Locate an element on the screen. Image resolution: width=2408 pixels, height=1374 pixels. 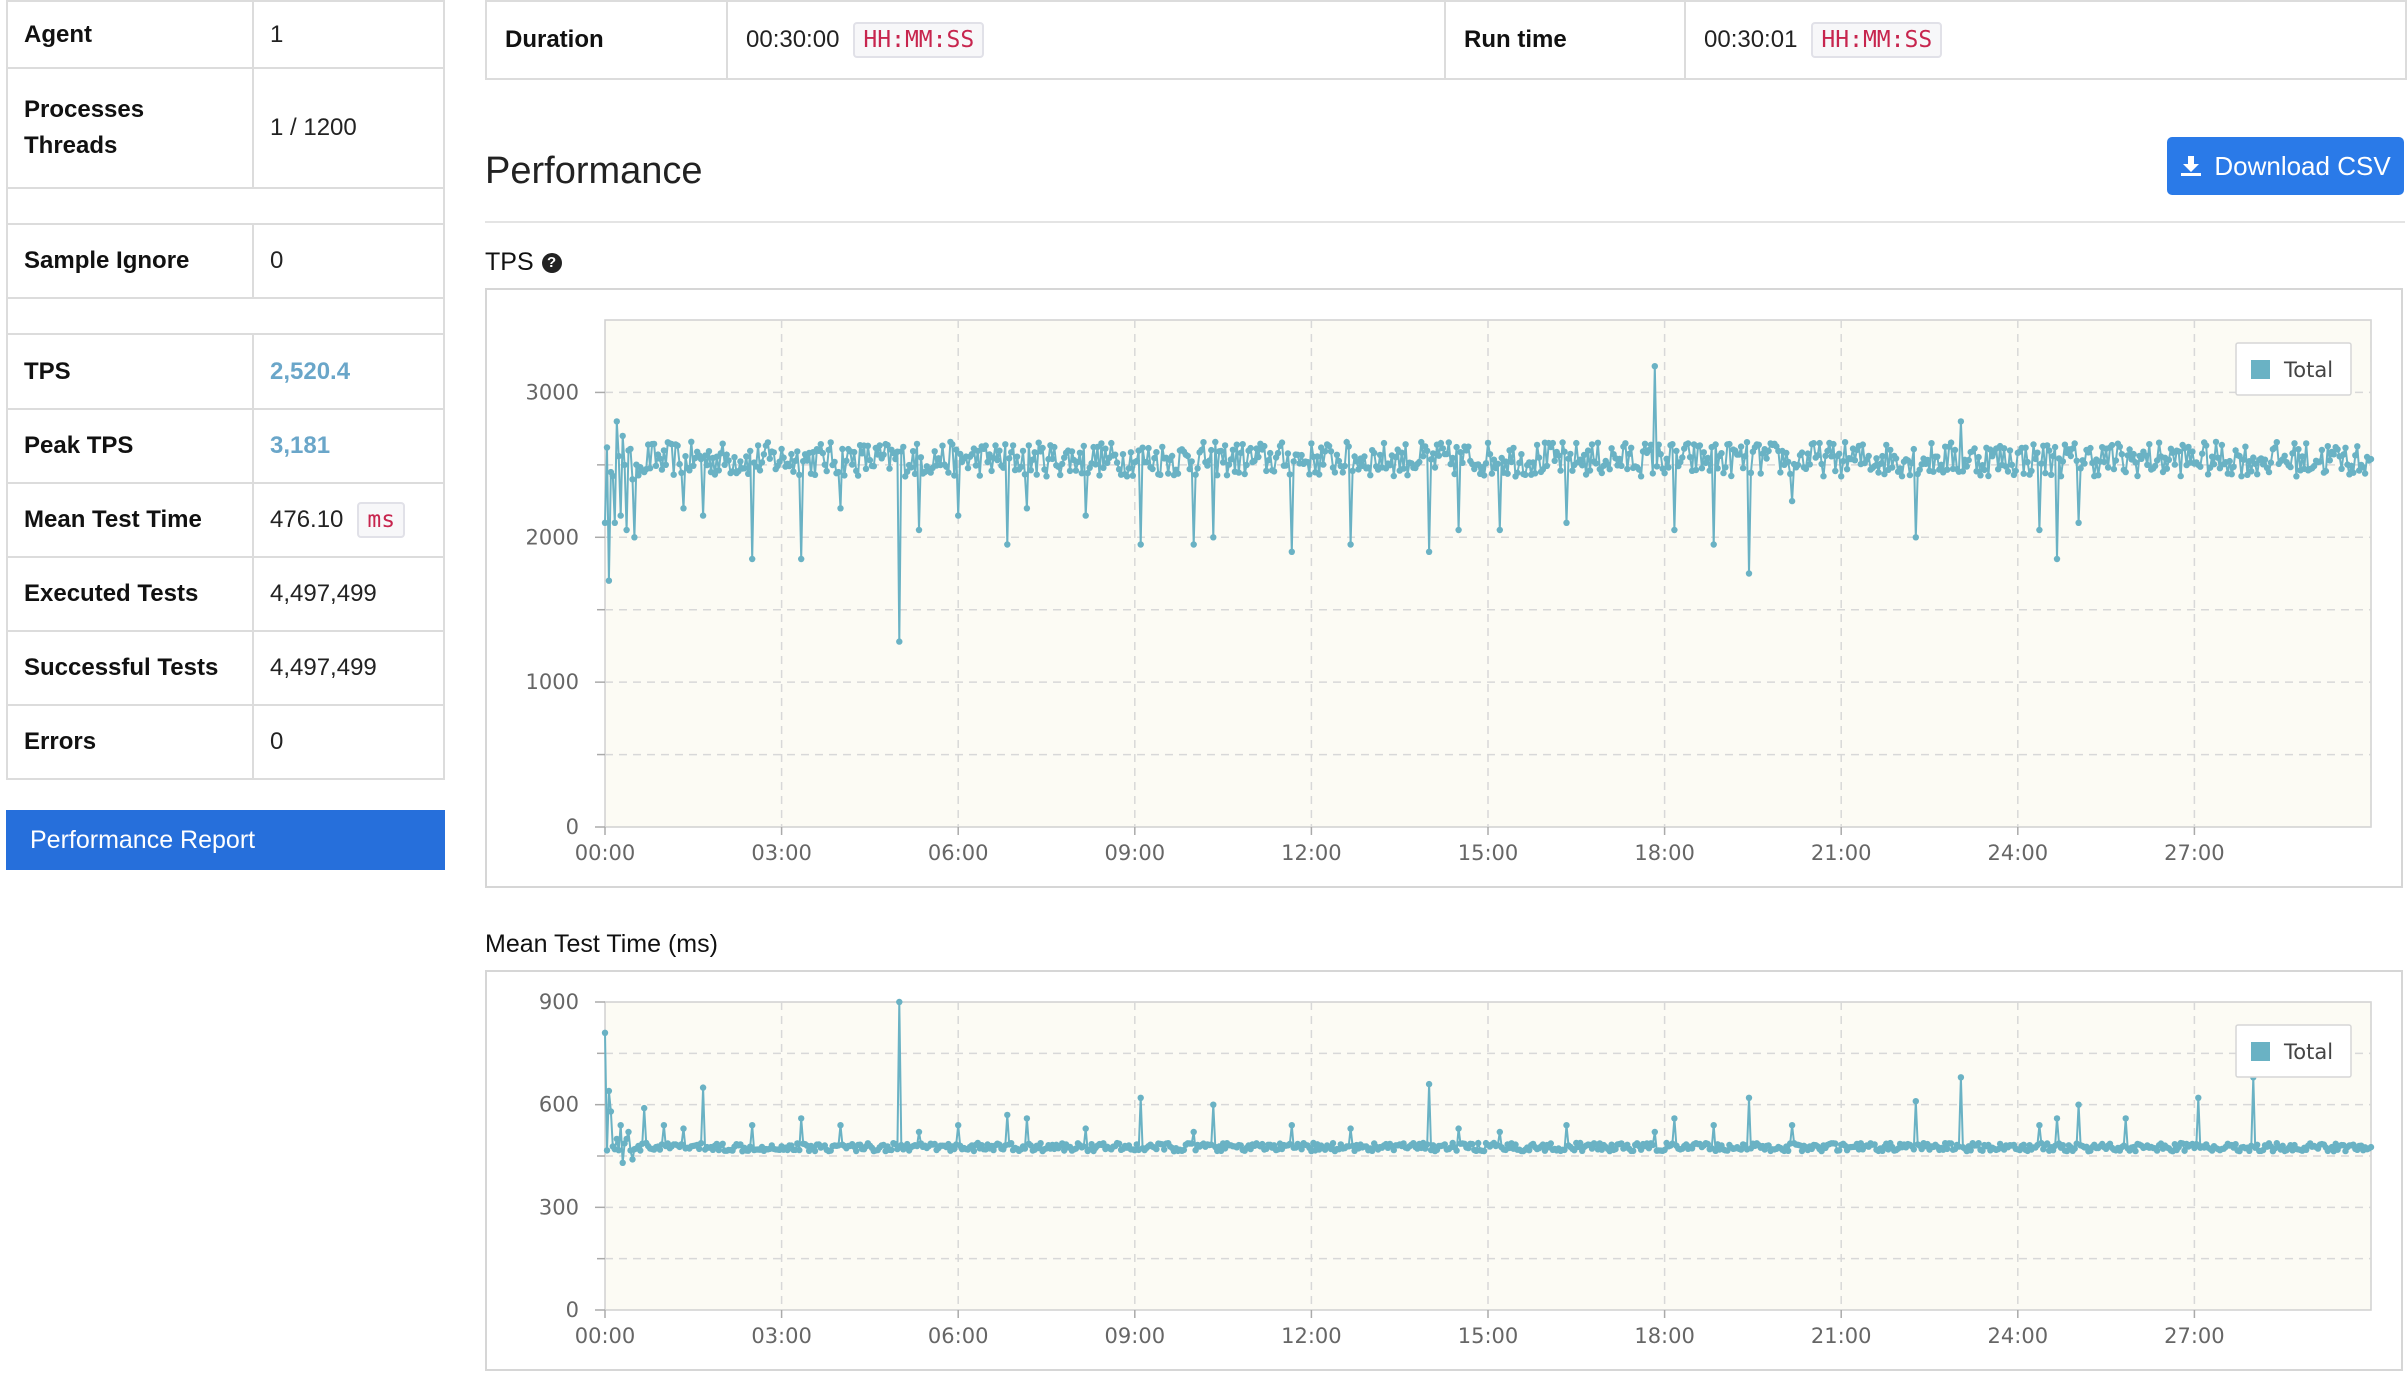
series-points-total is located at coordinates (1488, 1082).